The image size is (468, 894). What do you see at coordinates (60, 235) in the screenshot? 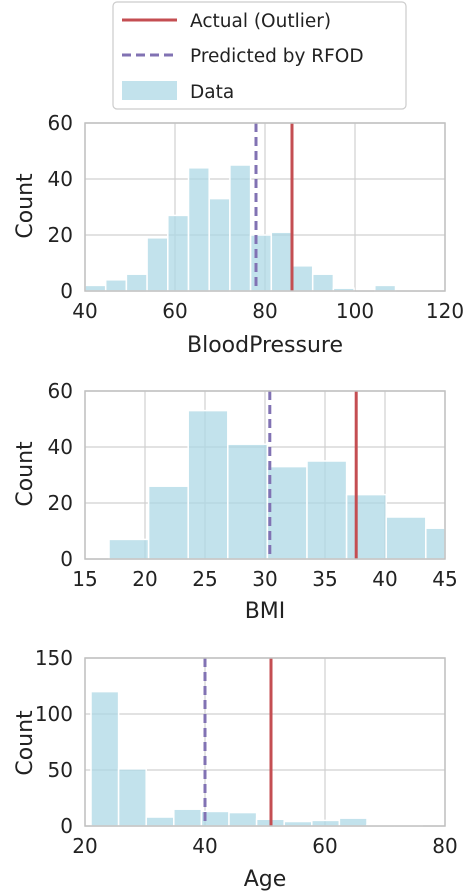
I see `bloodpressure-y-tick-label: 20` at bounding box center [60, 235].